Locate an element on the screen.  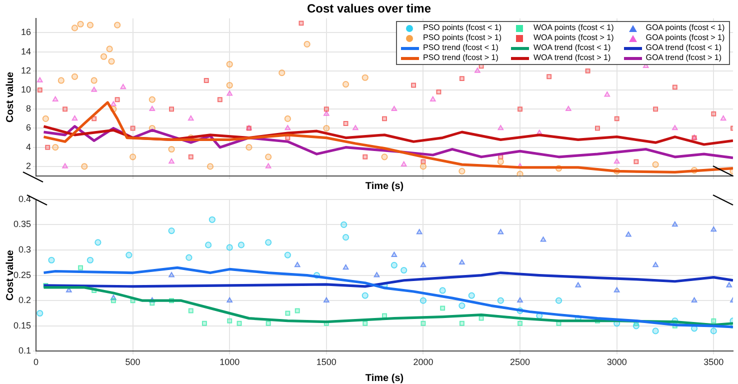
y-axis-title: Cost value is located at coordinates (10, 96).